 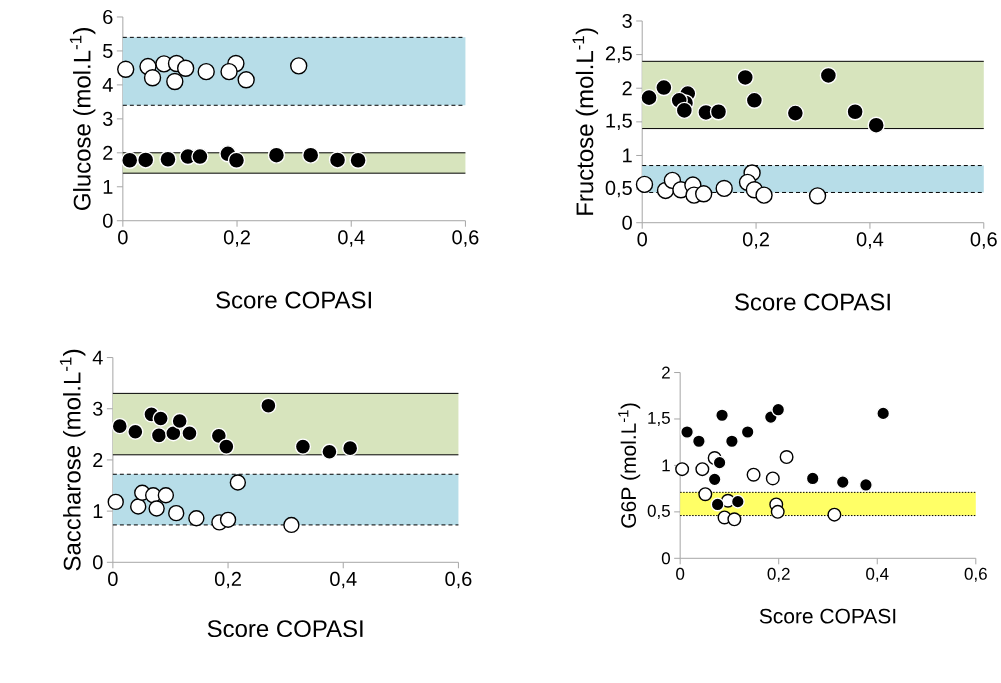 What do you see at coordinates (108, 152) in the screenshot?
I see `y-tick-label: 2` at bounding box center [108, 152].